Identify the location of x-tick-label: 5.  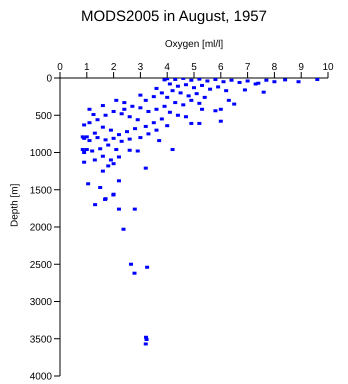
(194, 67).